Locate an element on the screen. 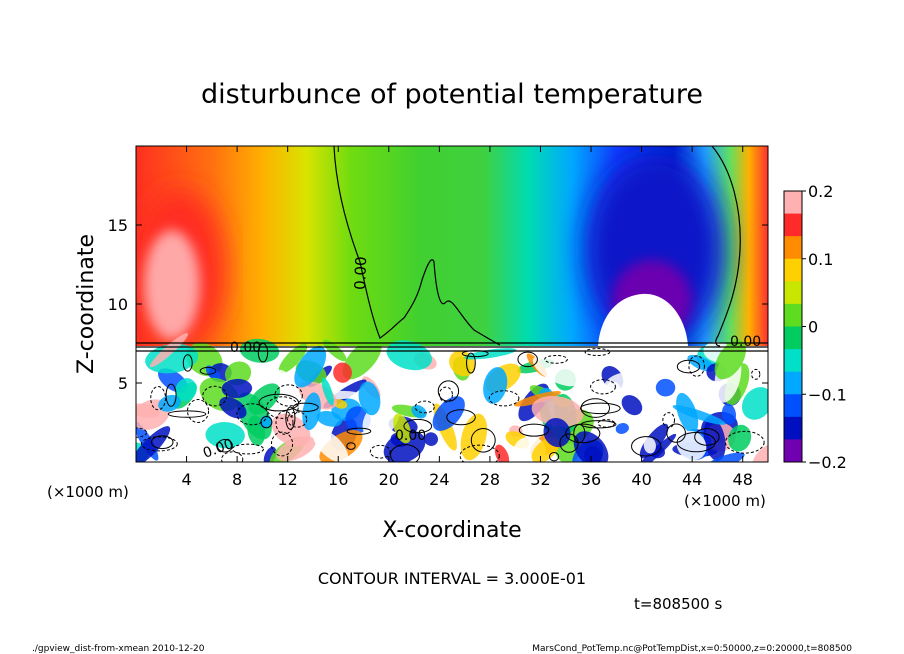  colorbar-tick-label: 0.1 is located at coordinates (820, 259).